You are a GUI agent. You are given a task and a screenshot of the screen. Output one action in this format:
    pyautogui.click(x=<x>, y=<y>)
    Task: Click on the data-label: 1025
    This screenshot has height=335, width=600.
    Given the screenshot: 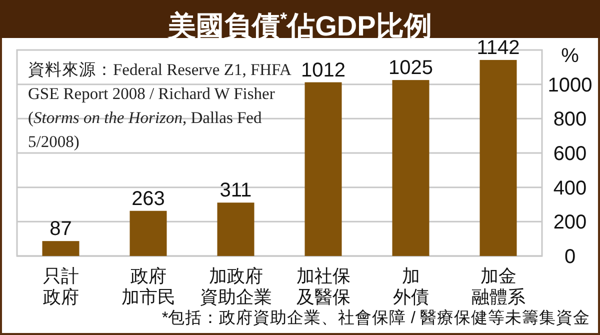 What is the action you would take?
    pyautogui.click(x=410, y=68)
    